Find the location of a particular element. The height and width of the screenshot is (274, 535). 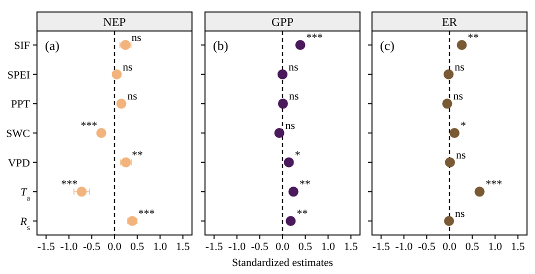

y-tick-label: SIF is located at coordinates (22, 46).